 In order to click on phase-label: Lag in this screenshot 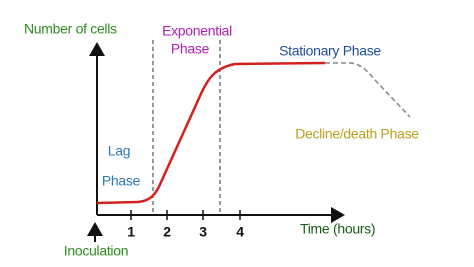, I will do `click(119, 151)`.